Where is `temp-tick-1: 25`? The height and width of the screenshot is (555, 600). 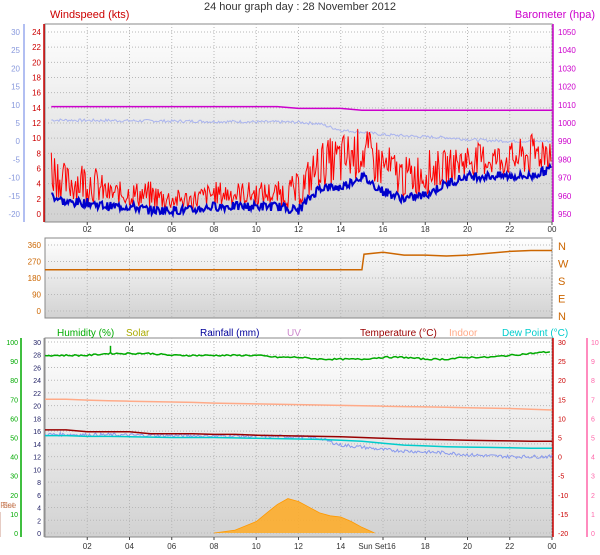
temp-tick-1: 25 is located at coordinates (562, 362).